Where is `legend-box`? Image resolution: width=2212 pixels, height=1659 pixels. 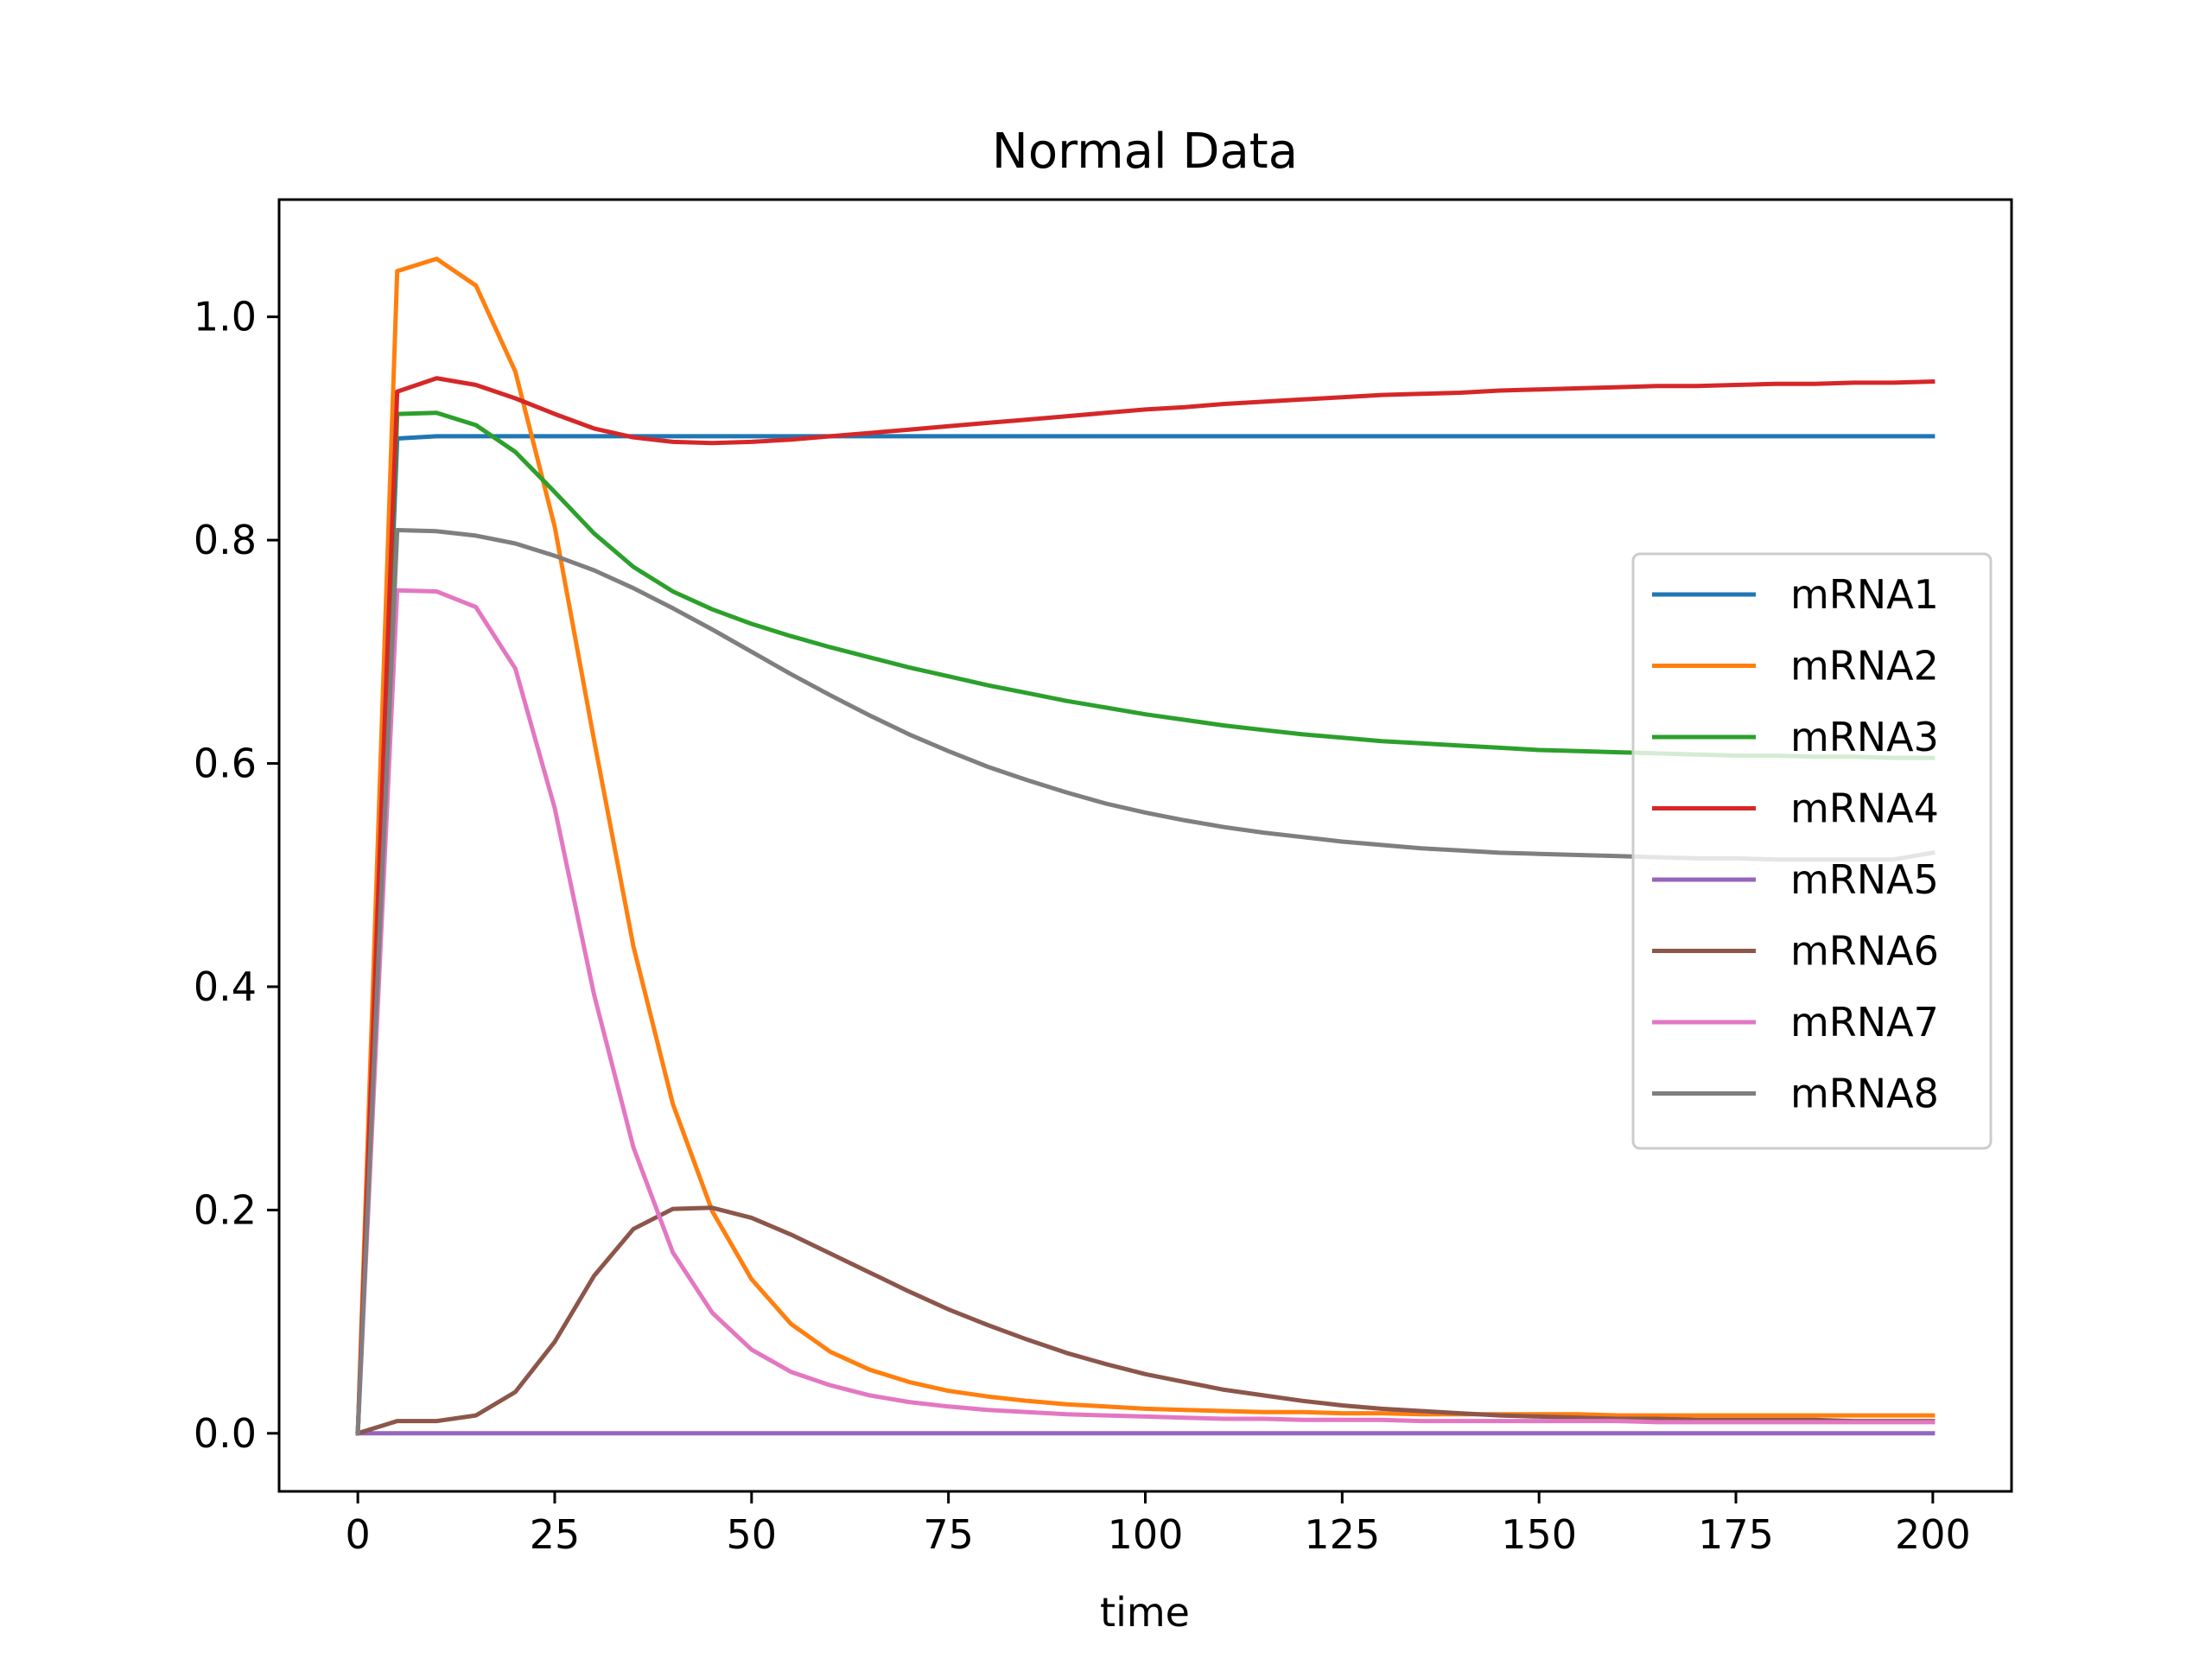 legend-box is located at coordinates (1812, 851).